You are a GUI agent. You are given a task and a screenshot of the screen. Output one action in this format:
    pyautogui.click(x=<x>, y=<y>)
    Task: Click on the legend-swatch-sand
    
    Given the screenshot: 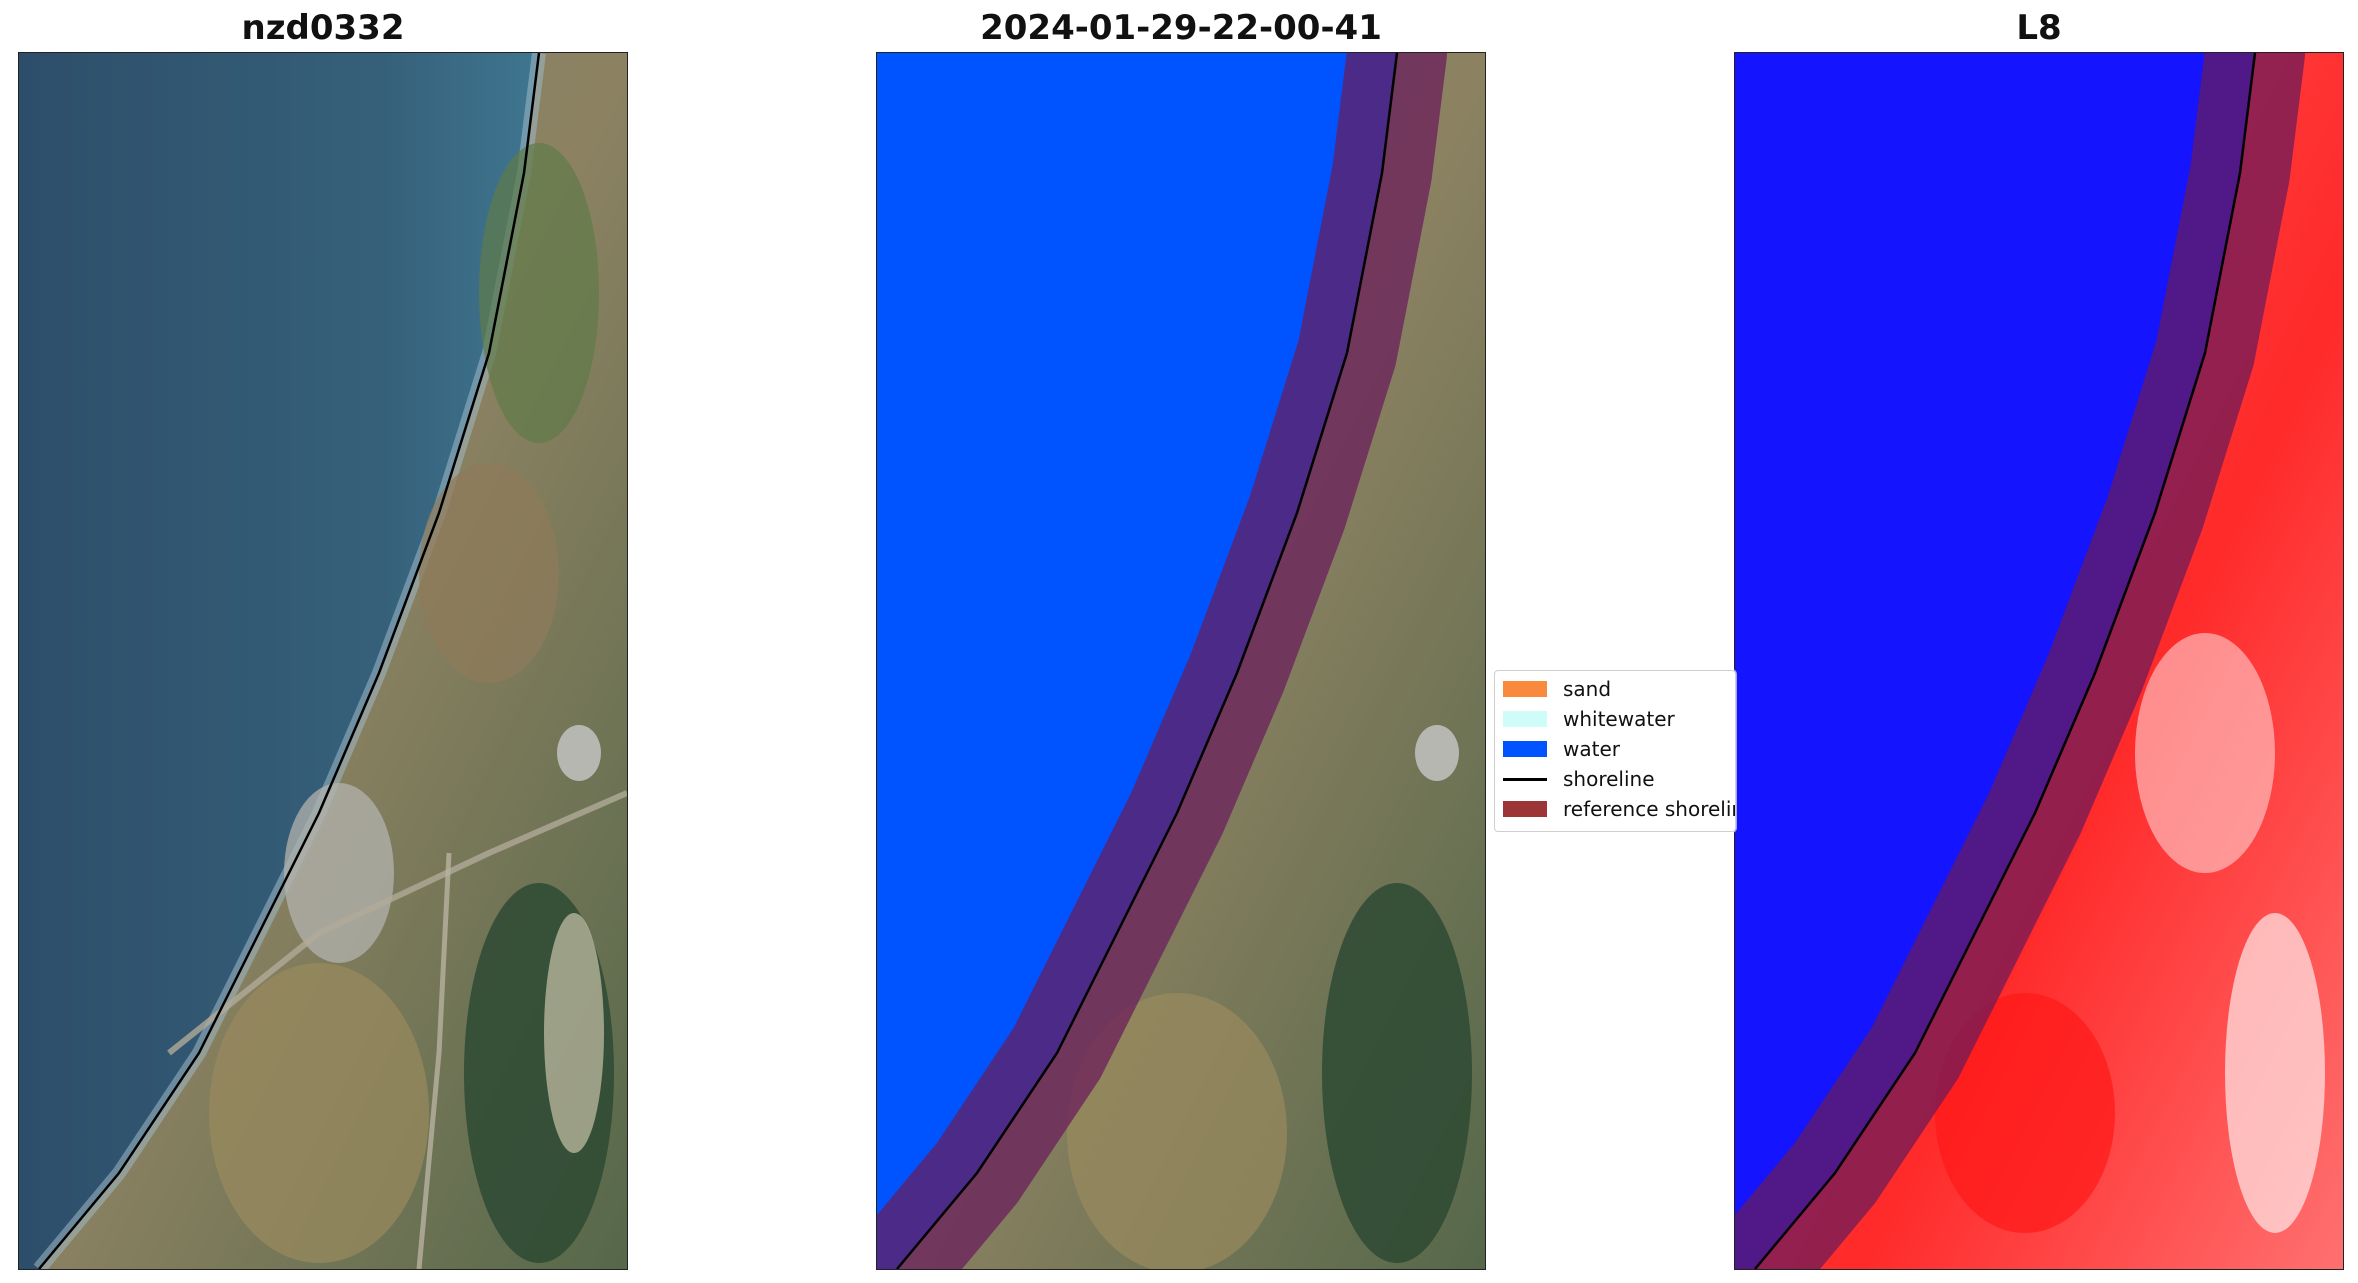 What is the action you would take?
    pyautogui.click(x=1525, y=689)
    